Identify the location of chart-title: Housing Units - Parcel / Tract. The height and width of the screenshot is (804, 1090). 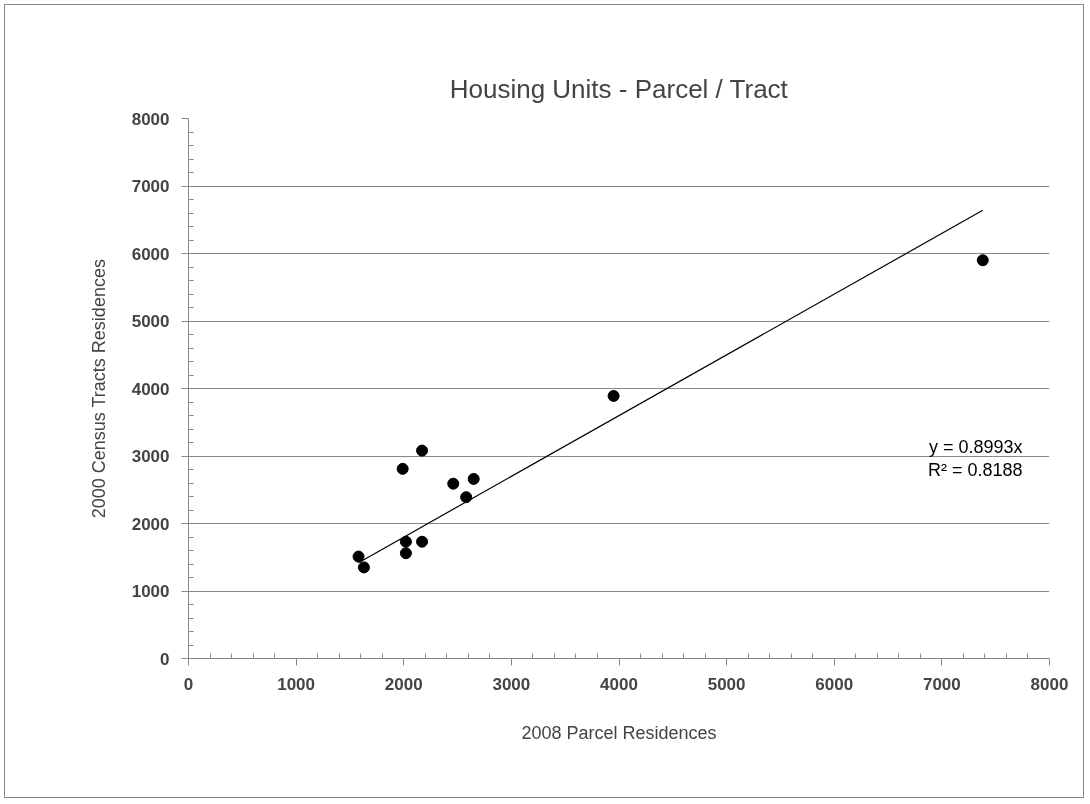
(619, 88).